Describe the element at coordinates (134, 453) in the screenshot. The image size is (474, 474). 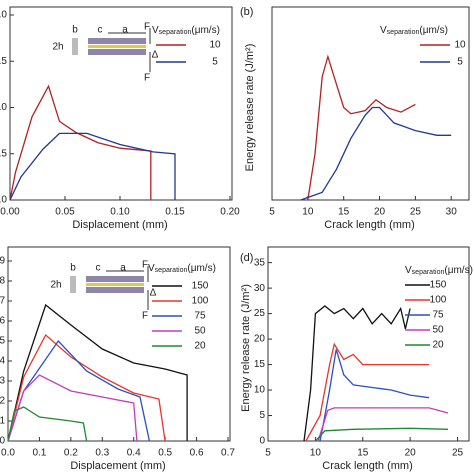
I see `x-tick-label: 0.4` at that location.